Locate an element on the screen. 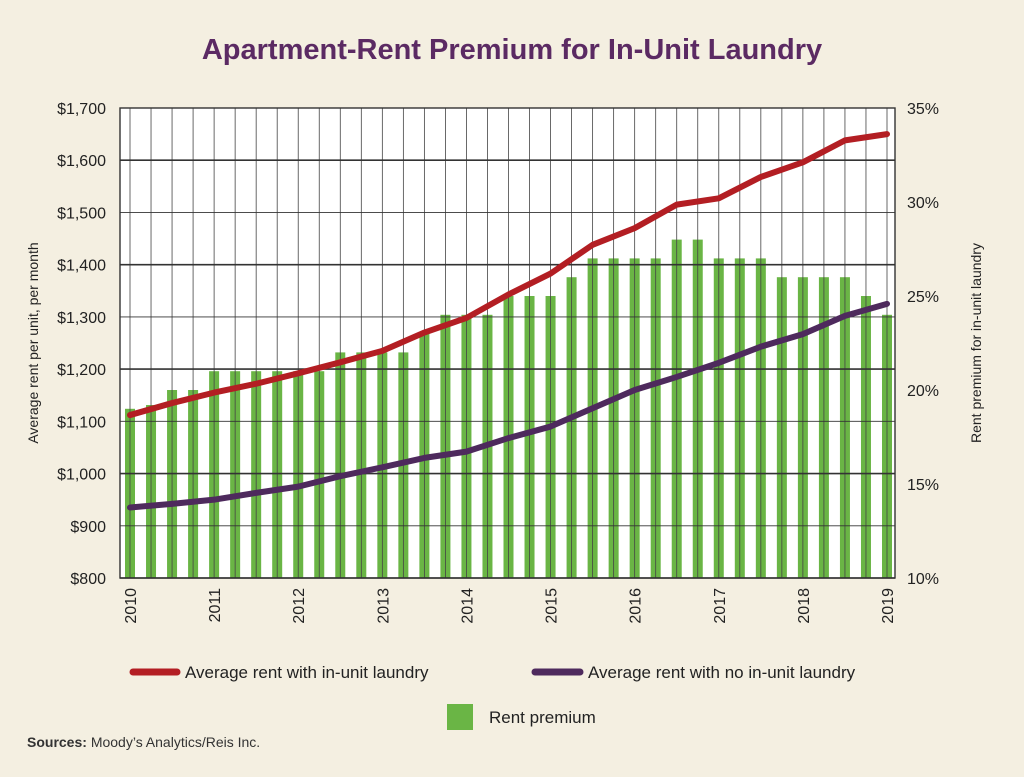  x-tick-label: 2016 is located at coordinates (636, 606).